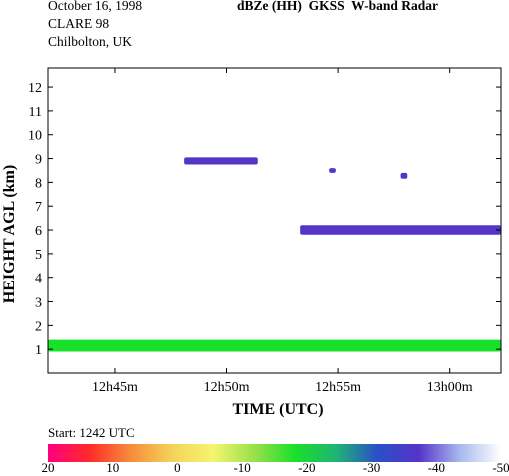 This screenshot has height=476, width=509. I want to click on colorbar-tick-label: -10, so click(242, 467).